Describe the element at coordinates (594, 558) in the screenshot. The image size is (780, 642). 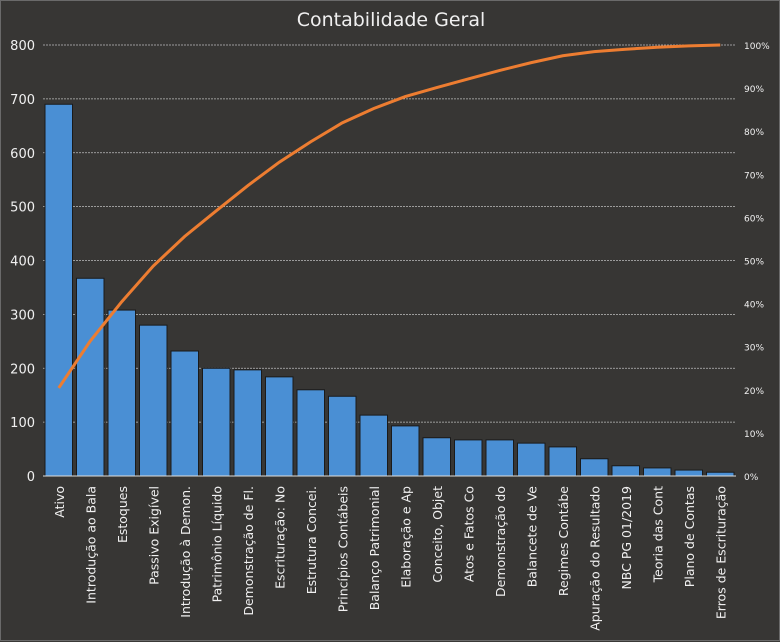
I see `x-tick-label: Apuração do Resultado` at that location.